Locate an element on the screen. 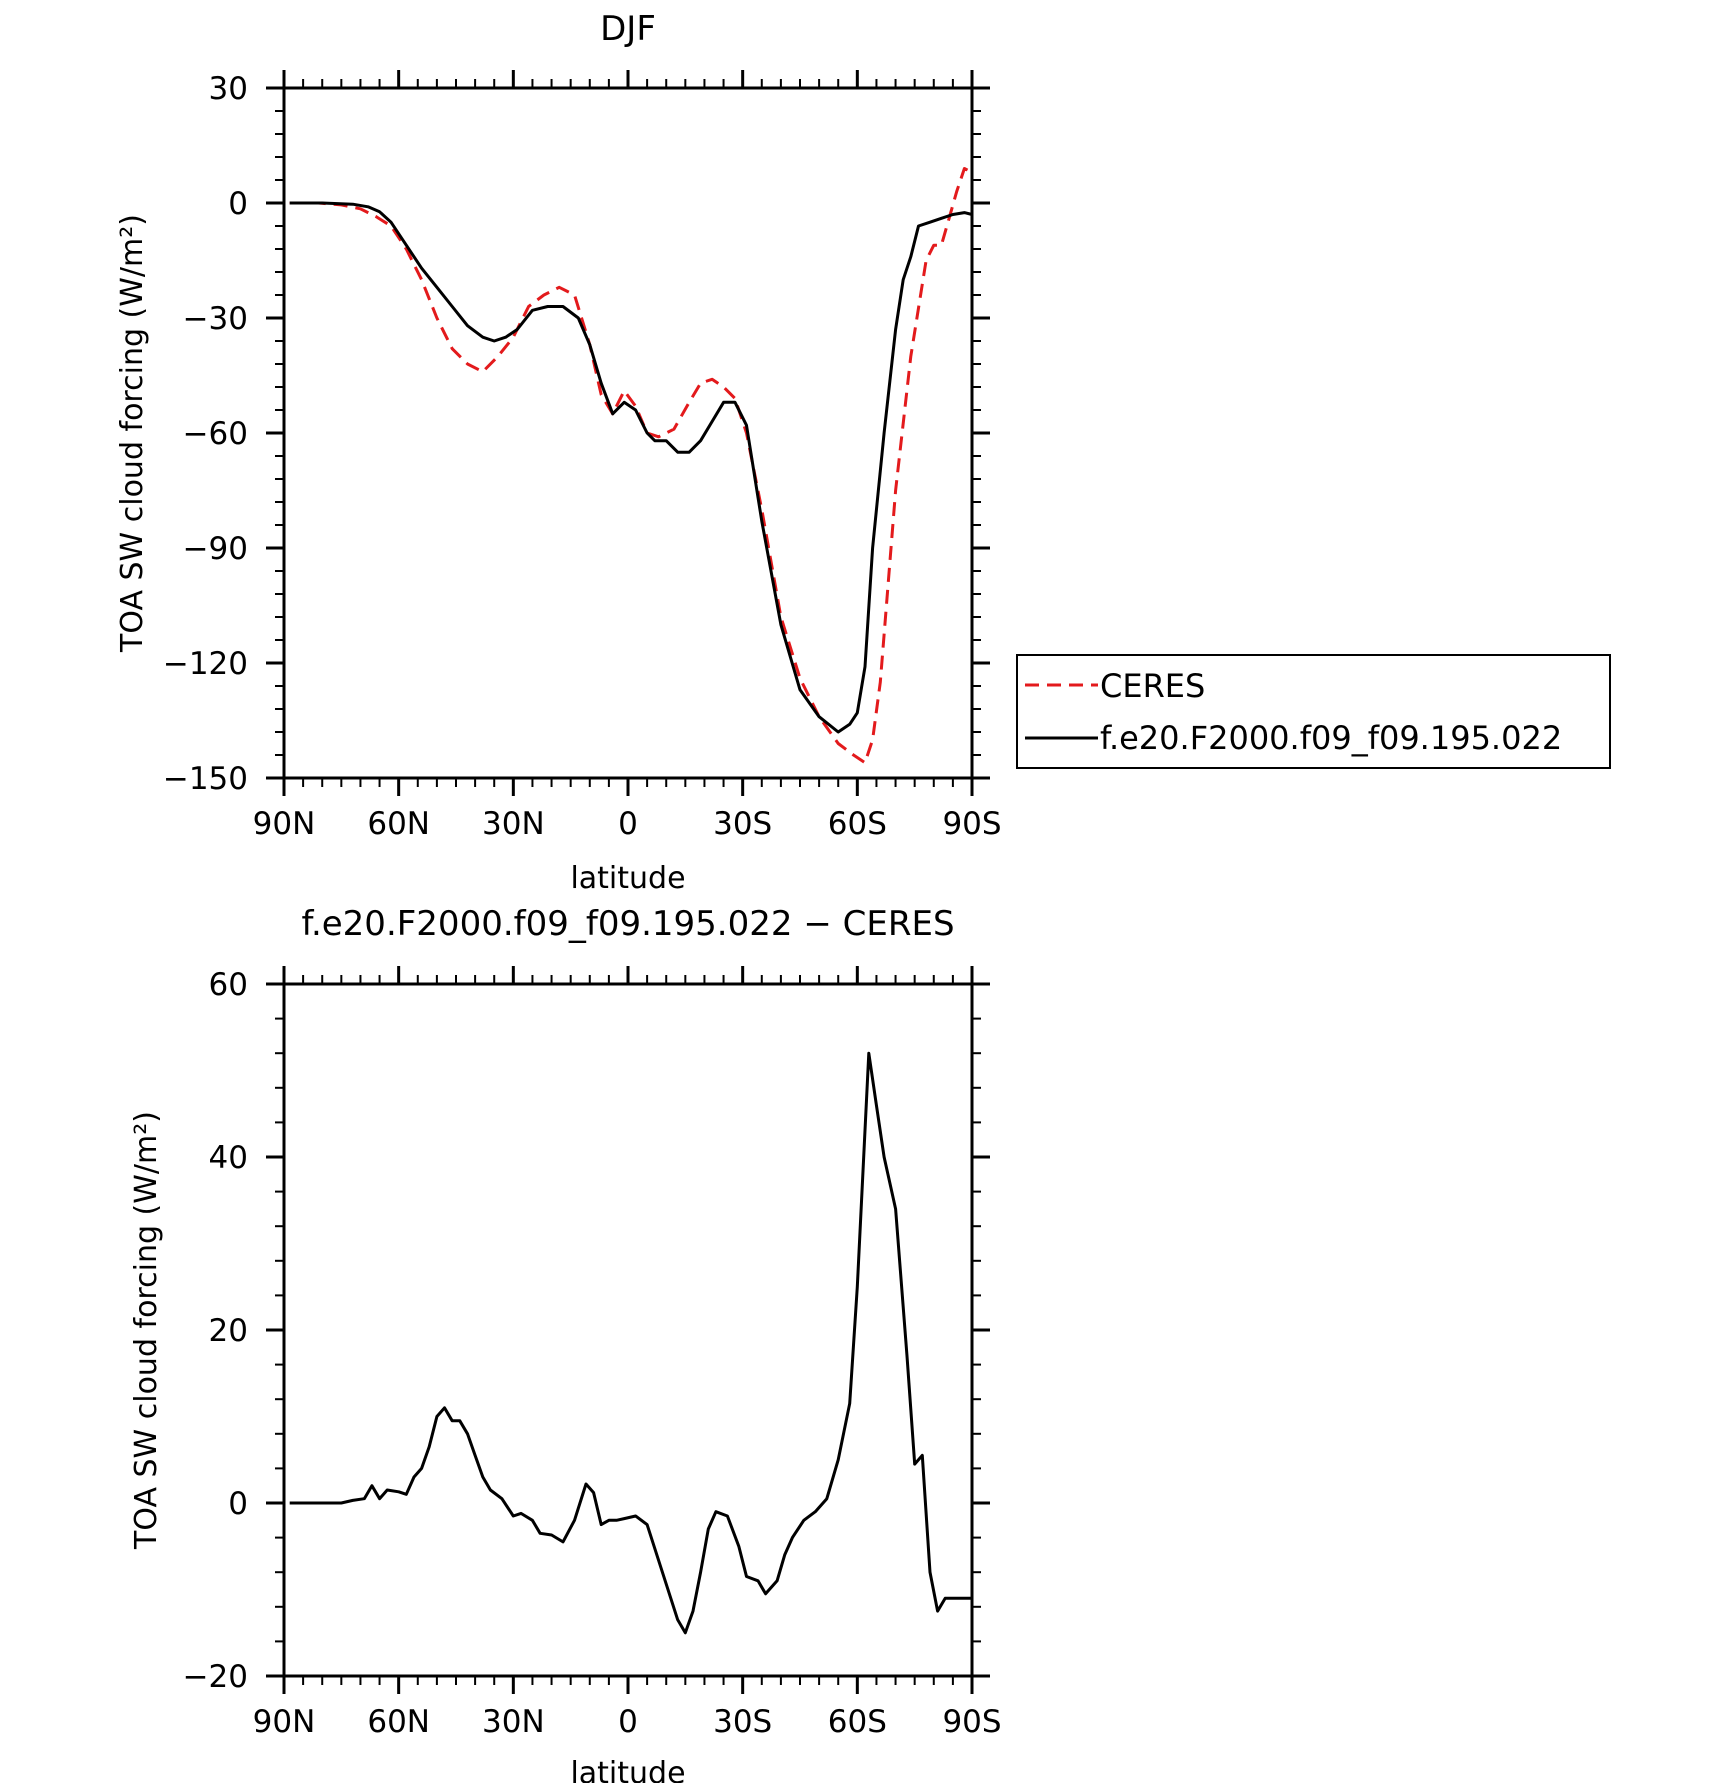  bottom-y-tick-label: 20 is located at coordinates (228, 1331).